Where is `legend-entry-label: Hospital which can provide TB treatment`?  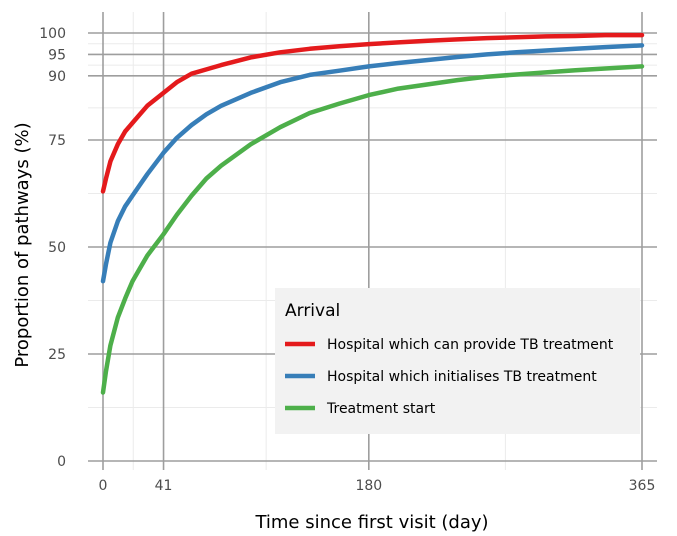 legend-entry-label: Hospital which can provide TB treatment is located at coordinates (470, 345).